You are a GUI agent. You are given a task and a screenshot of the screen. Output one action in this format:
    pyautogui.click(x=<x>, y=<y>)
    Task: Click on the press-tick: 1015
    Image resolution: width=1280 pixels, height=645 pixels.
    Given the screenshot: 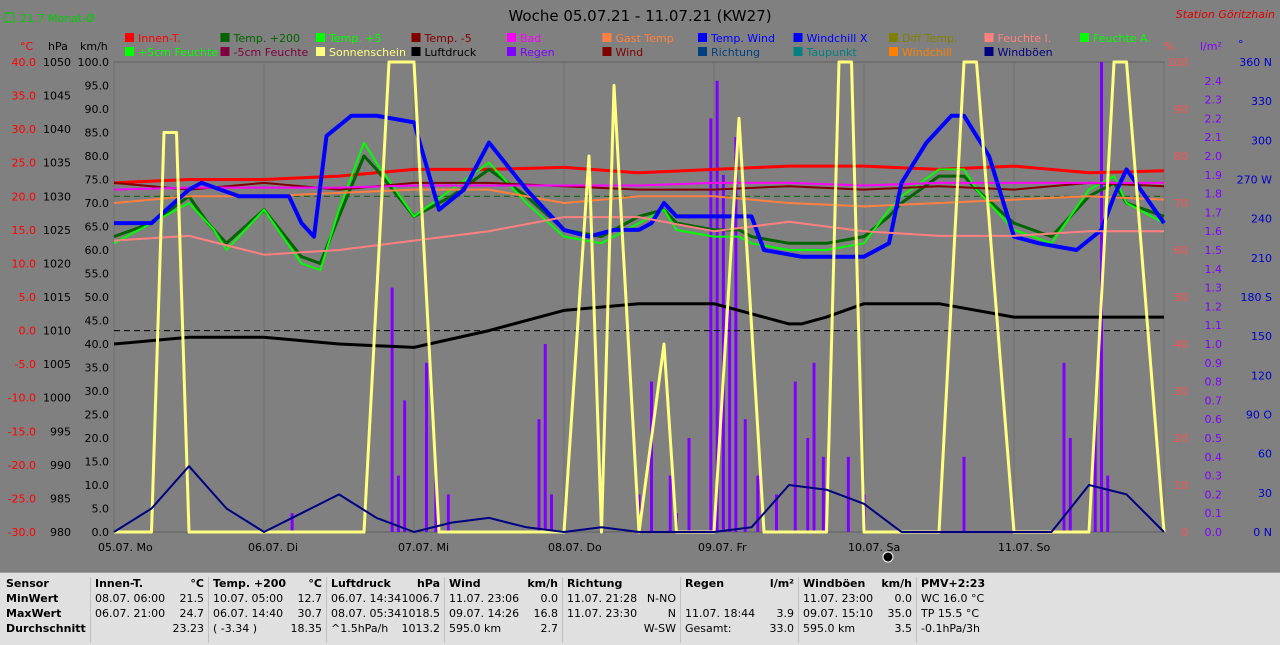 What is the action you would take?
    pyautogui.click(x=57, y=297)
    